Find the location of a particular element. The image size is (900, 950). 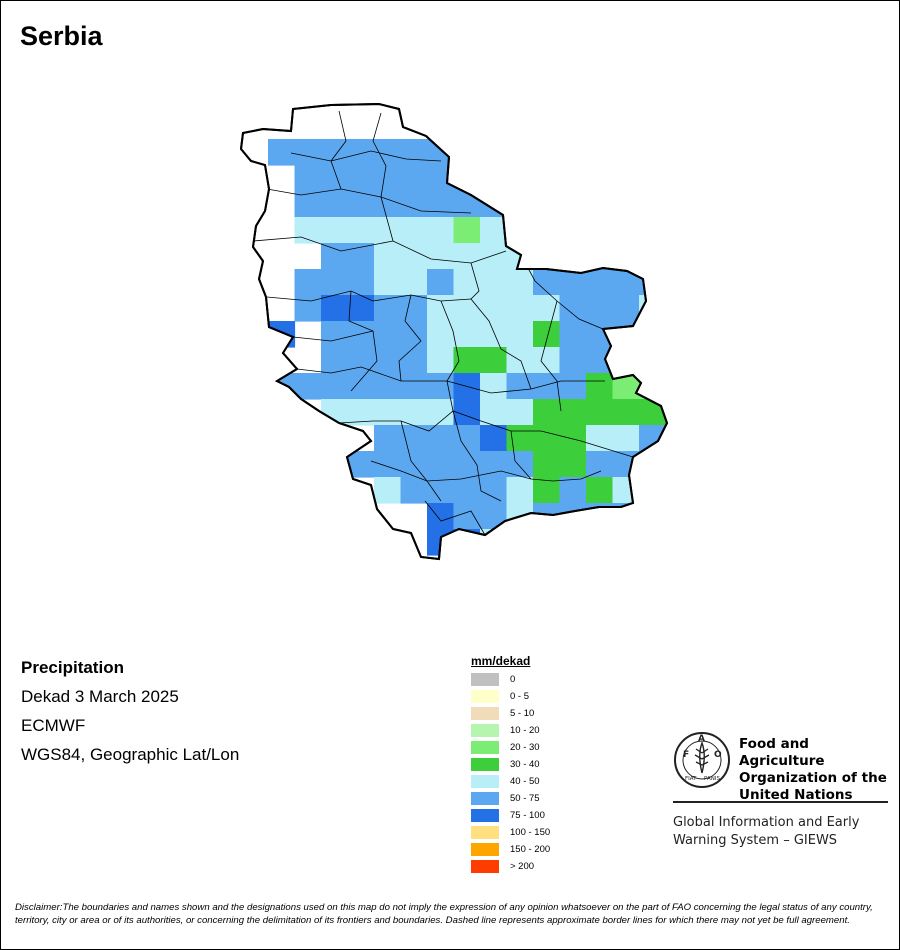

legend-label: 20 - 30 is located at coordinates (525, 747).